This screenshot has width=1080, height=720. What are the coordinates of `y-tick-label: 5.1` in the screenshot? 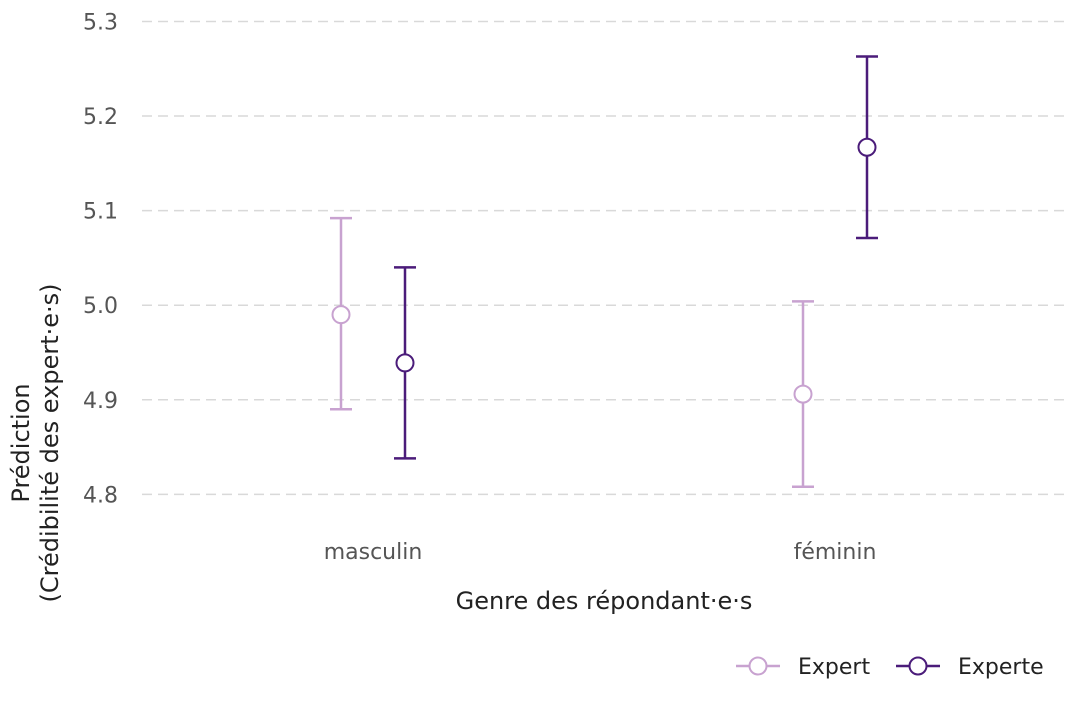 It's located at (100, 212).